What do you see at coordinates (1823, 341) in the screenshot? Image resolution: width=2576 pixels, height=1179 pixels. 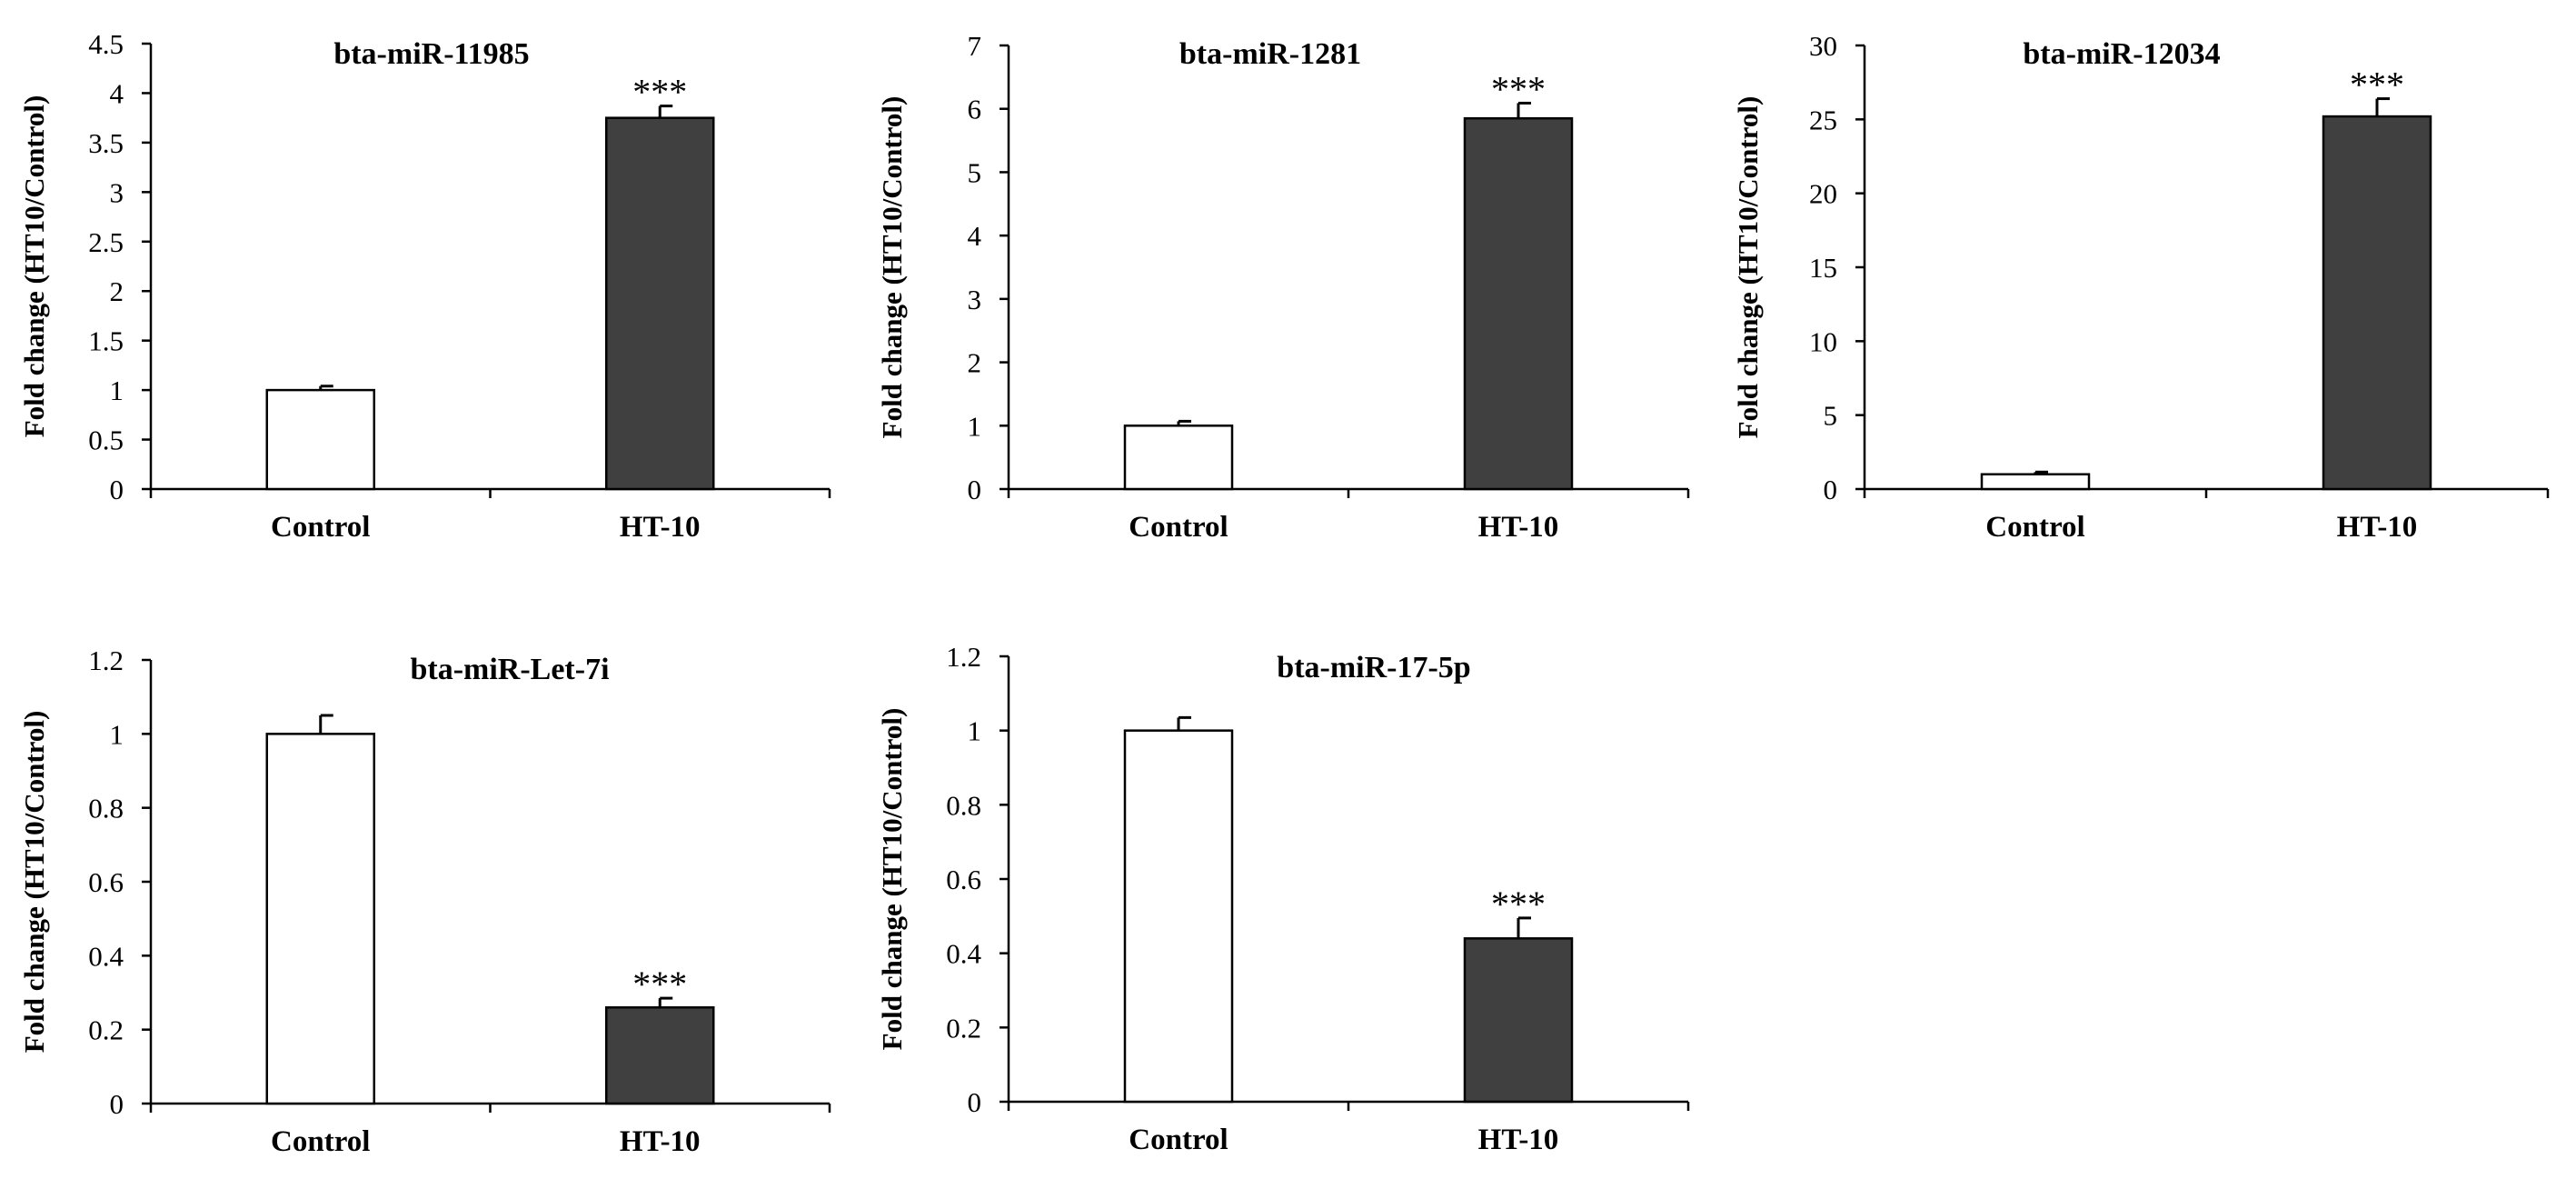 I see `y-tick-label: 10` at bounding box center [1823, 341].